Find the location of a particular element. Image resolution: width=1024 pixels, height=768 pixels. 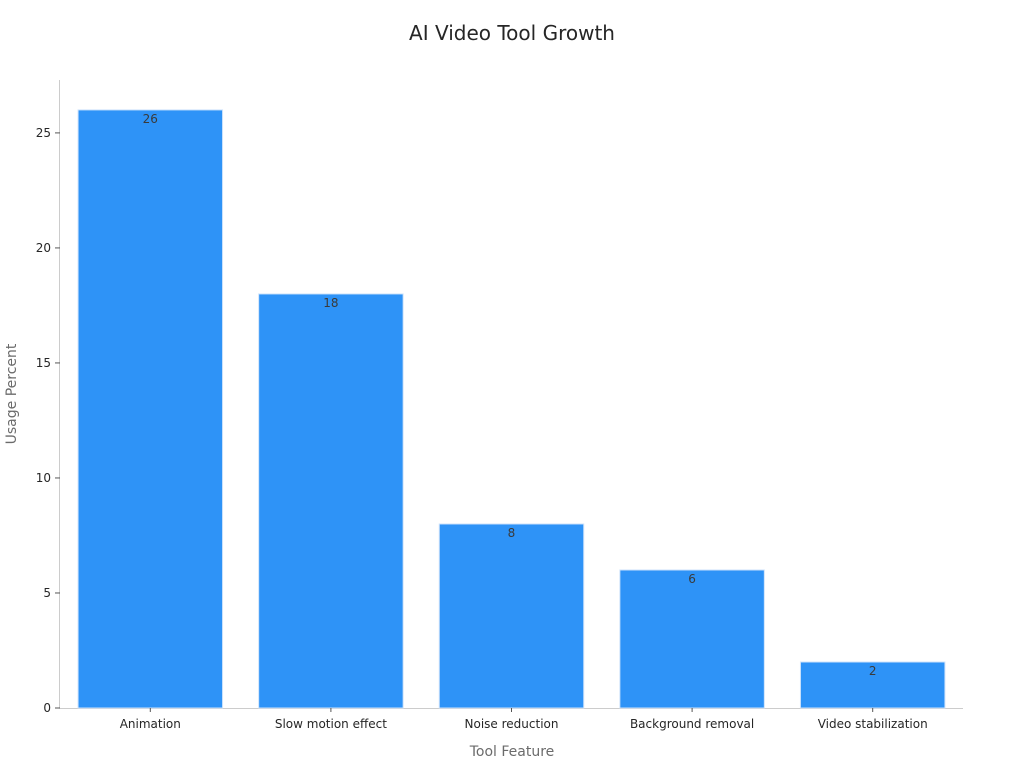

x-tick-label: Slow motion effect is located at coordinates (331, 724).